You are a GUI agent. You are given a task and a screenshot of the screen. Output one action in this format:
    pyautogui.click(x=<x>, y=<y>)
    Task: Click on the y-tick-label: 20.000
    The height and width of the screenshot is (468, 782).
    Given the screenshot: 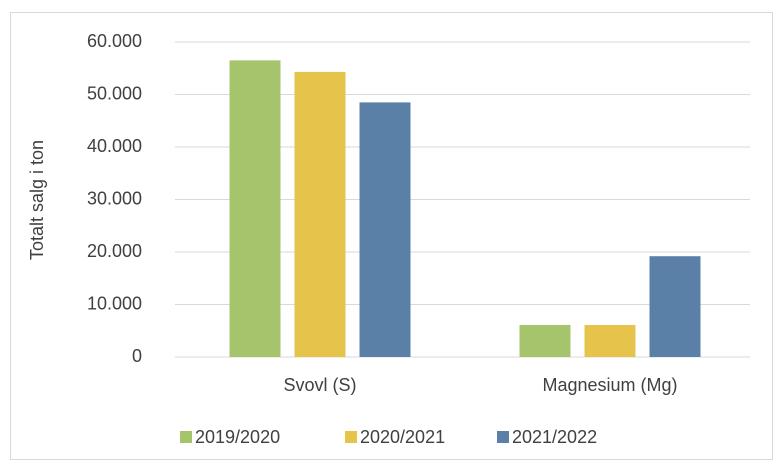 What is the action you would take?
    pyautogui.click(x=114, y=251)
    